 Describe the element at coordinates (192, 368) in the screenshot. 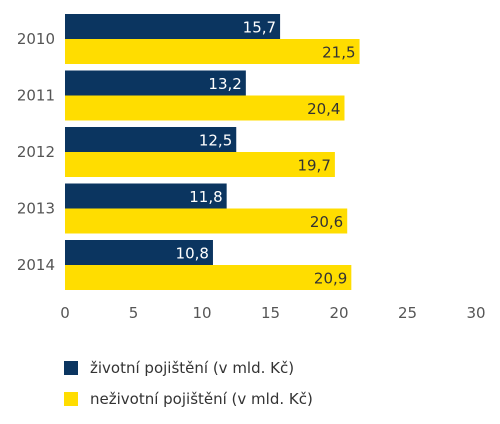

I see `legend-label-life: životní pojištění (v mld. Kč)` at that location.